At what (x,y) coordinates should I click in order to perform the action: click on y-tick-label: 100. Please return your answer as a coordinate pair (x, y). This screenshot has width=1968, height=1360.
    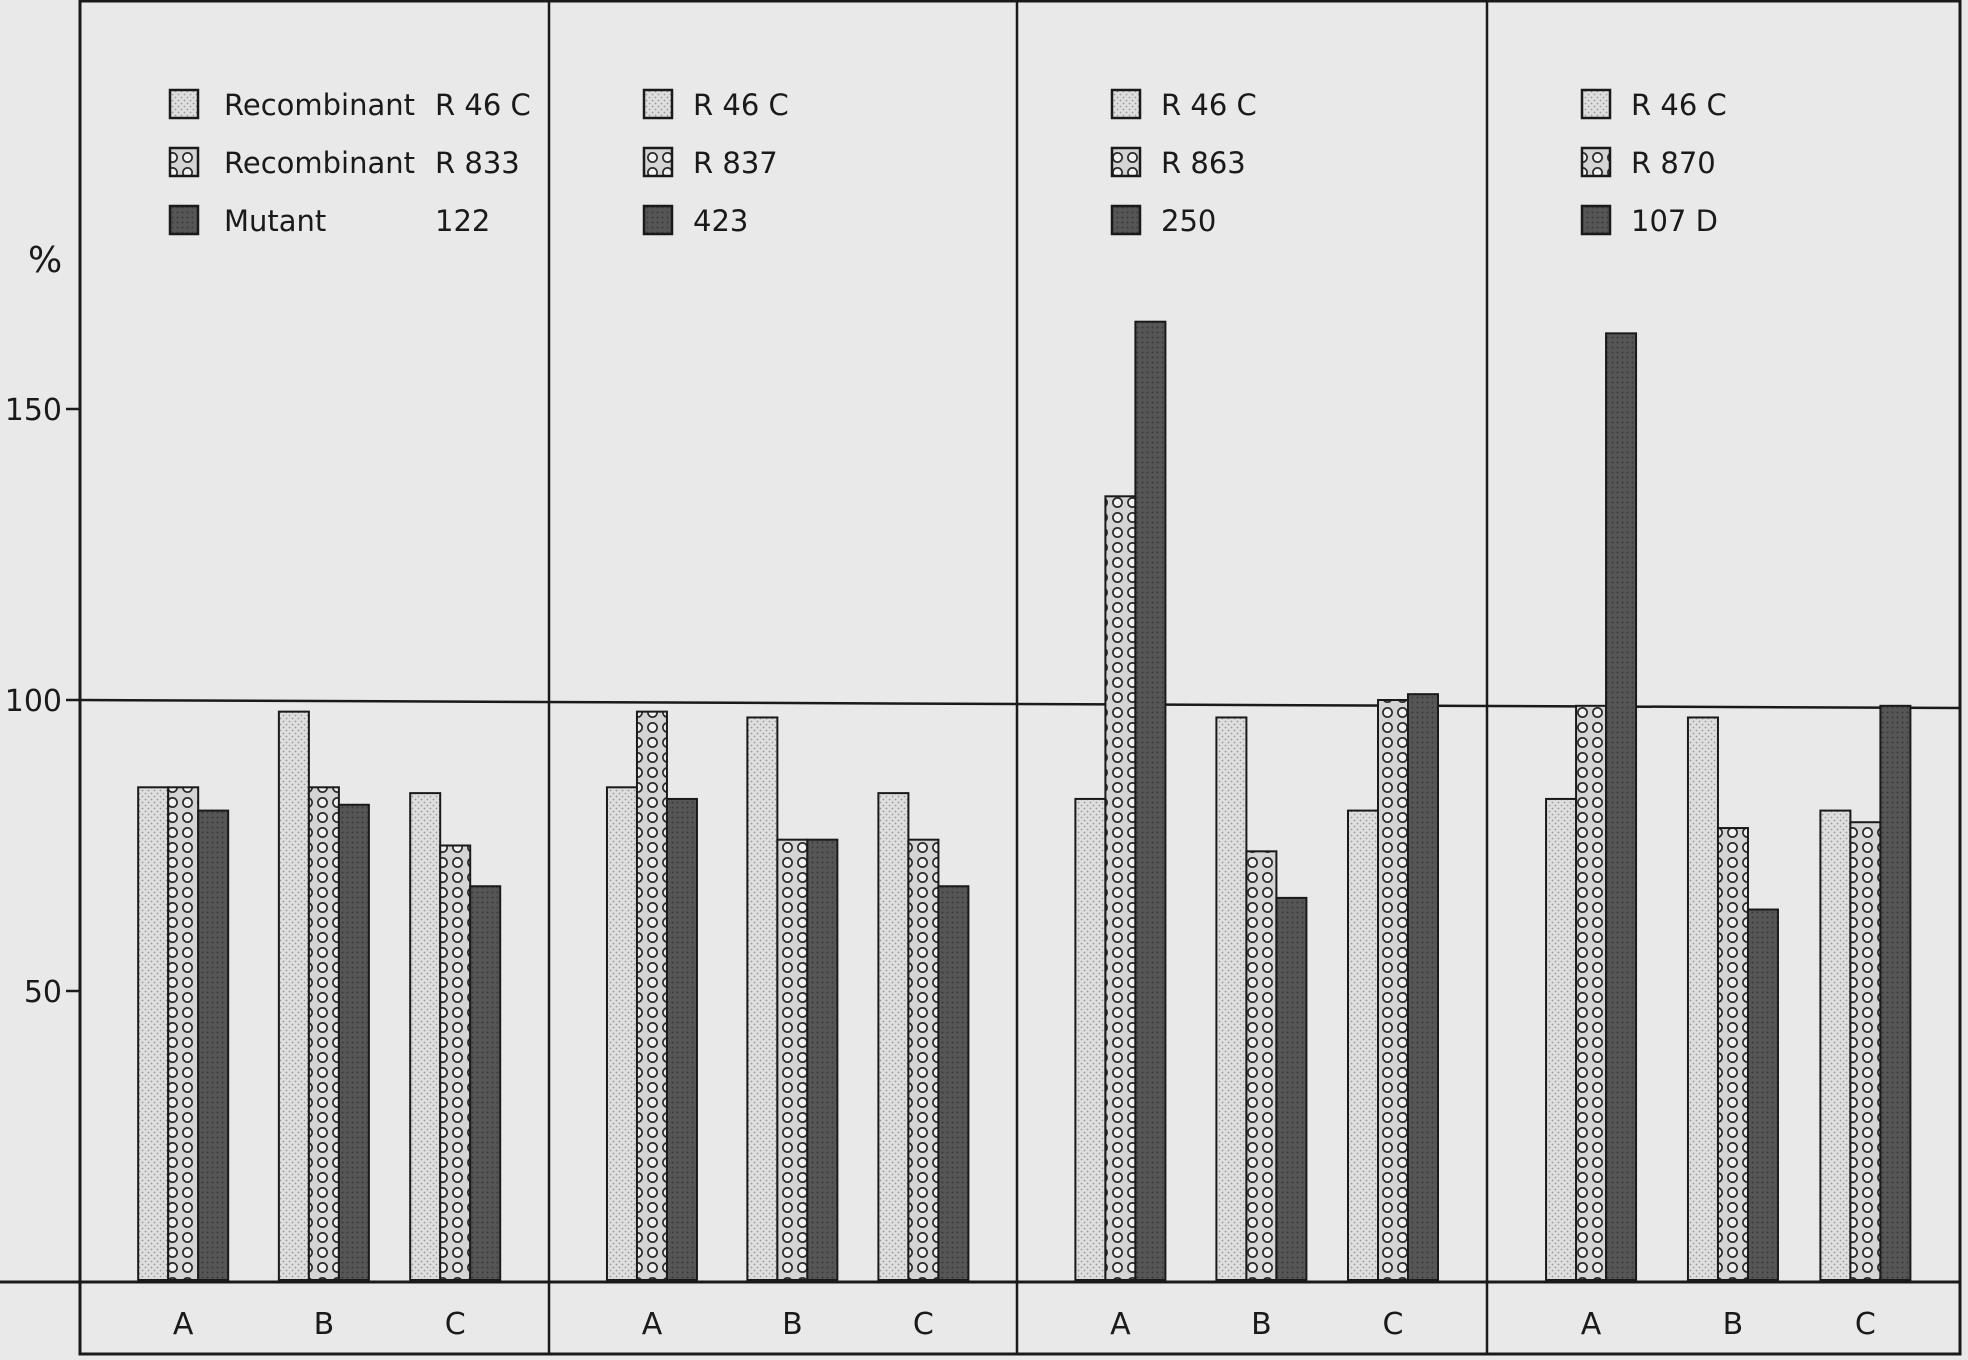
    Looking at the image, I should click on (33, 701).